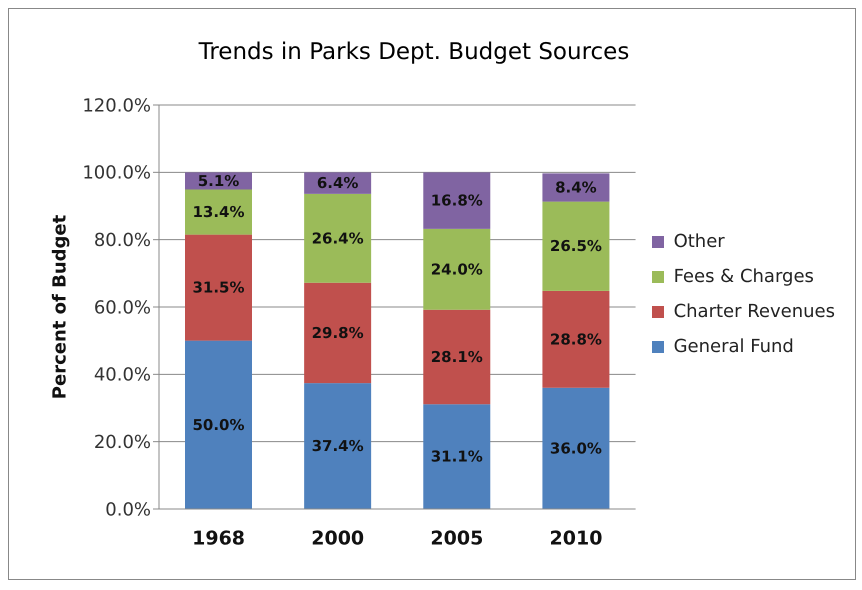 The height and width of the screenshot is (590, 862). I want to click on data-label: 36.0%, so click(576, 448).